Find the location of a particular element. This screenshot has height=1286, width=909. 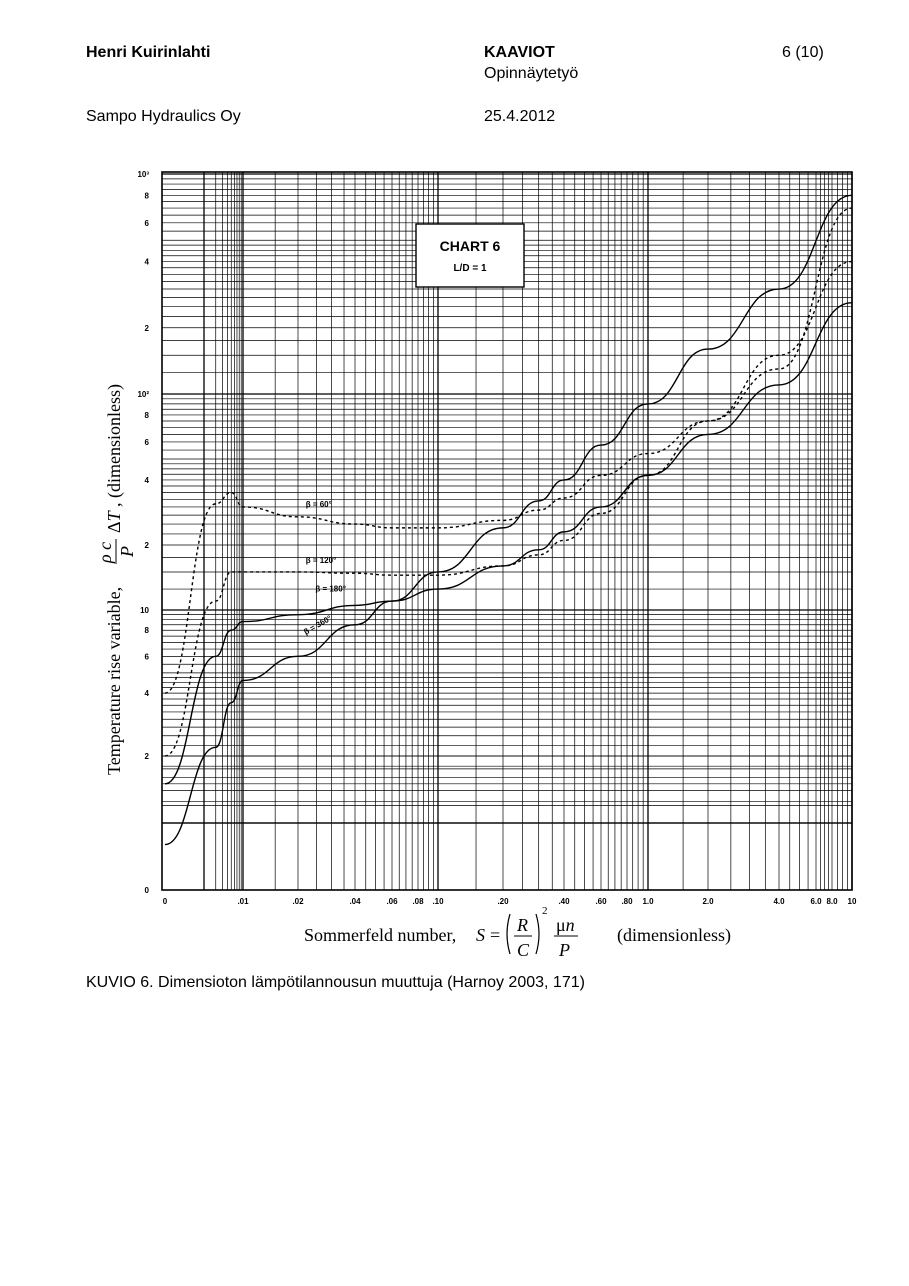

x-axis-label: Sommerfeld number, is located at coordinates (380, 935).